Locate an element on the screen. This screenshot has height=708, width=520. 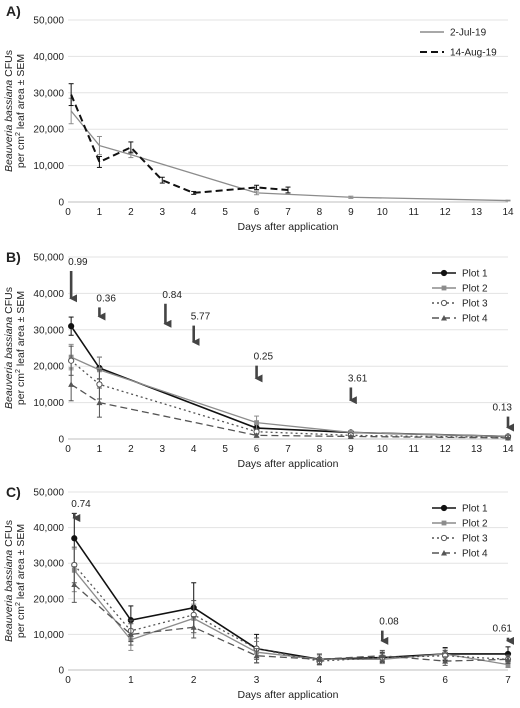
annotation-label: 0.36 is located at coordinates (106, 298).